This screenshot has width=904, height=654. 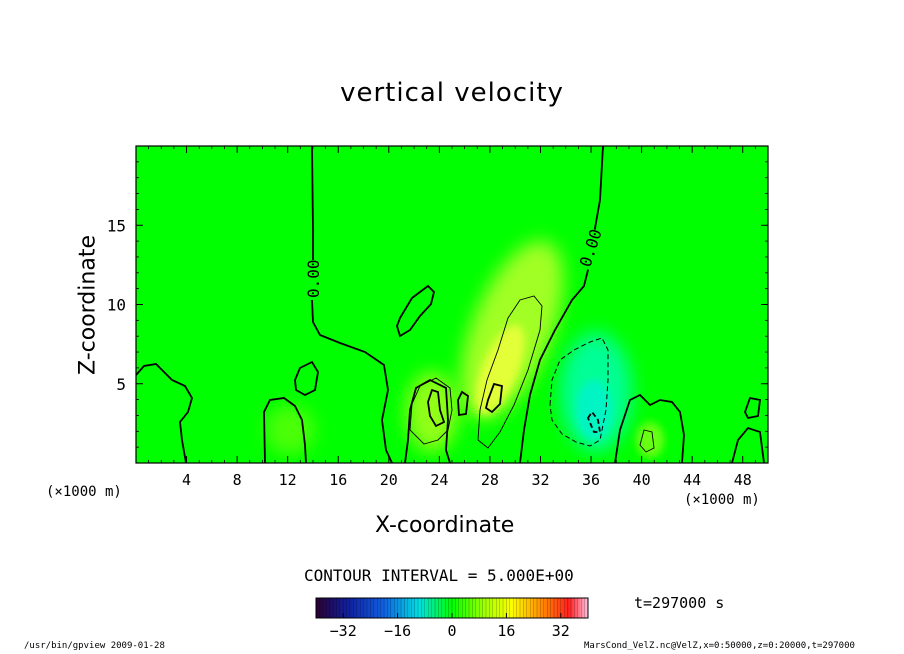 I want to click on positive-contours, so click(x=532, y=374).